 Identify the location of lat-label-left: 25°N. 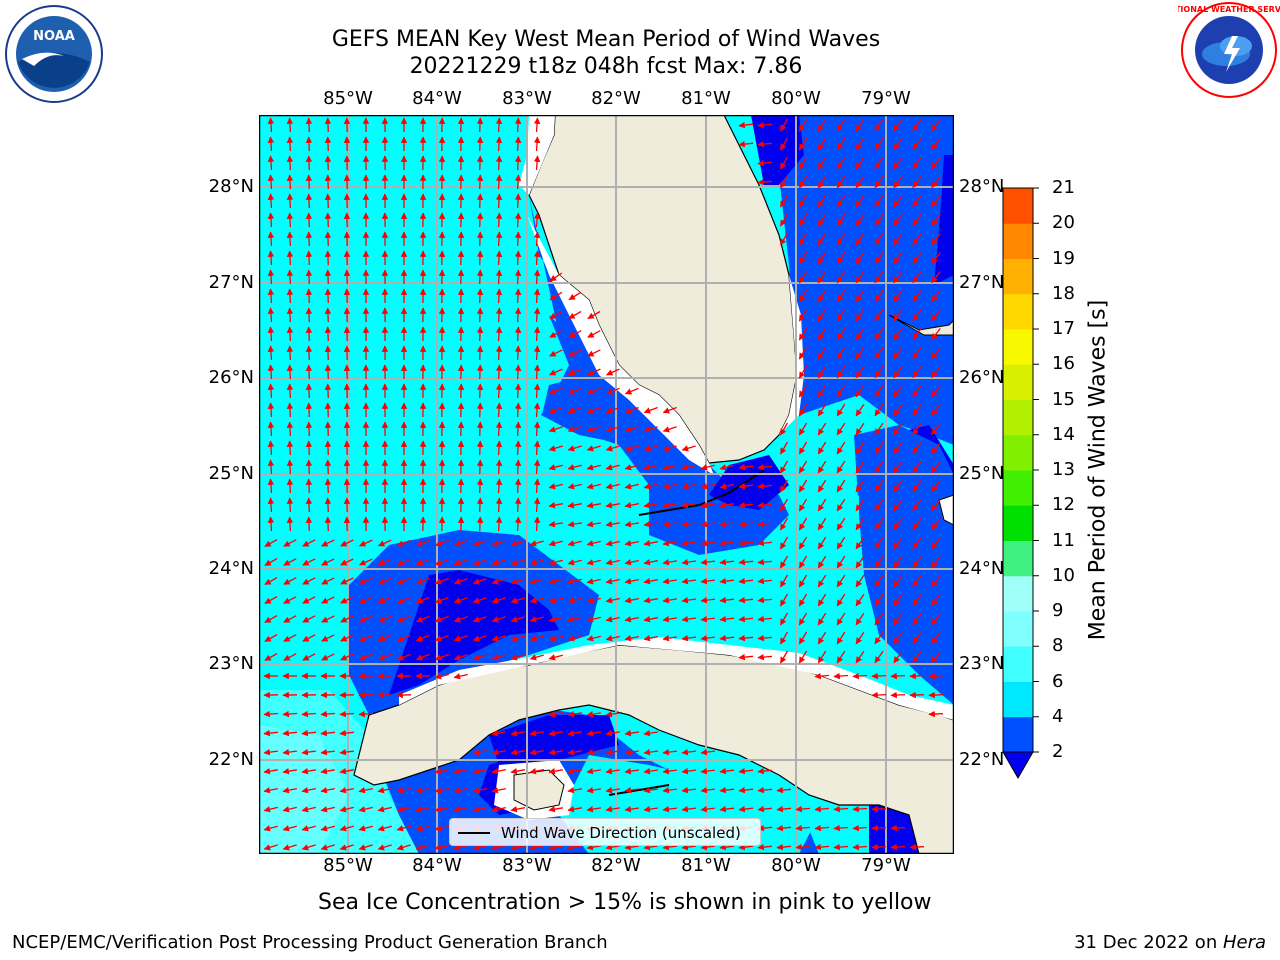
(231, 473).